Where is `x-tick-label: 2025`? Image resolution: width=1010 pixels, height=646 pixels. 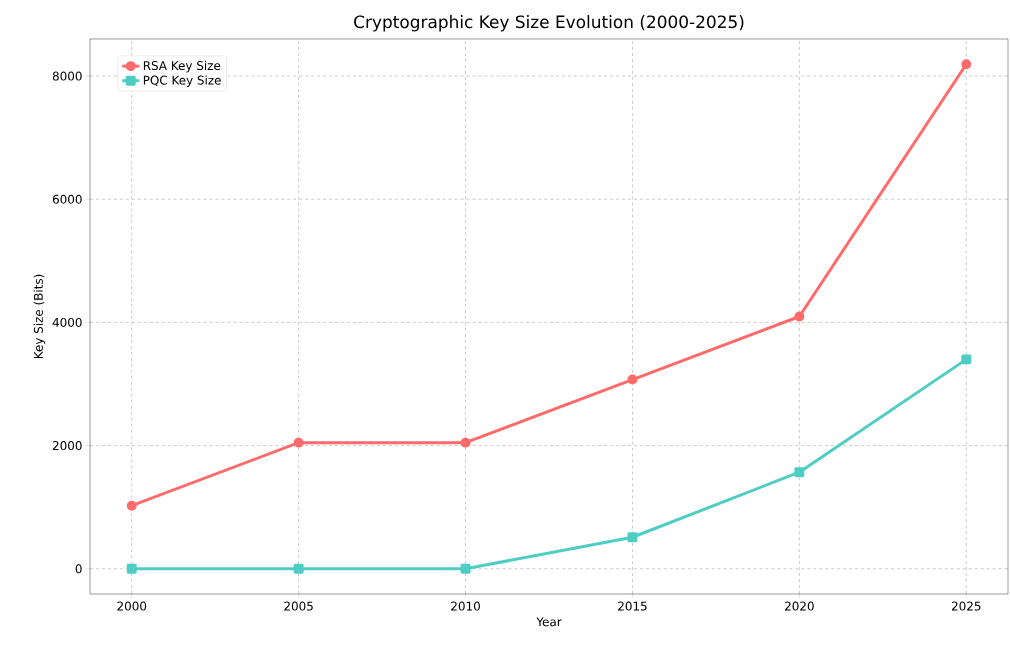
x-tick-label: 2025 is located at coordinates (966, 606).